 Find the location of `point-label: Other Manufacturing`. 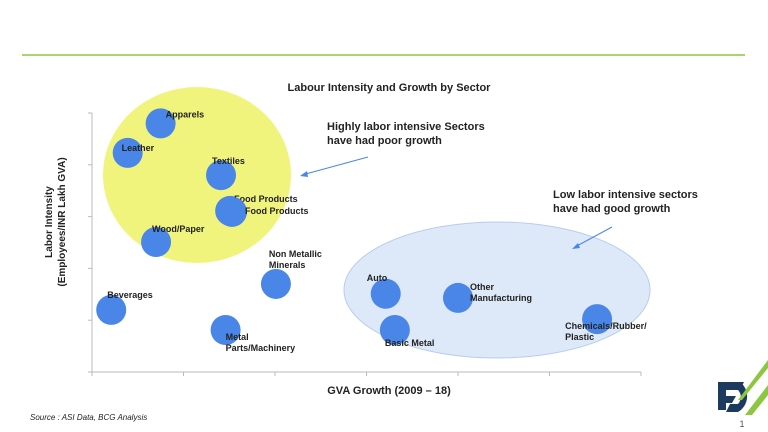

point-label: Other Manufacturing is located at coordinates (501, 292).